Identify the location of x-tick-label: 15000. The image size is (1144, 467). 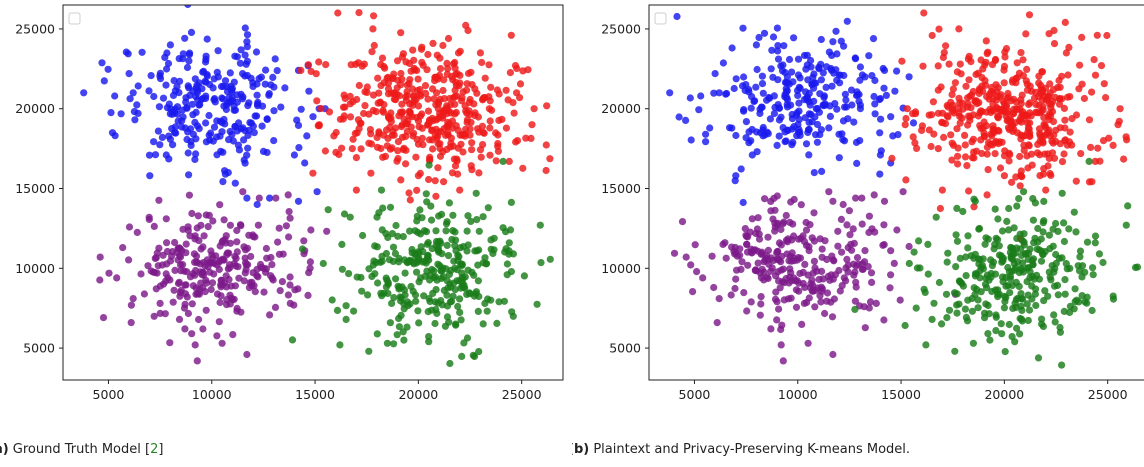
(315, 394).